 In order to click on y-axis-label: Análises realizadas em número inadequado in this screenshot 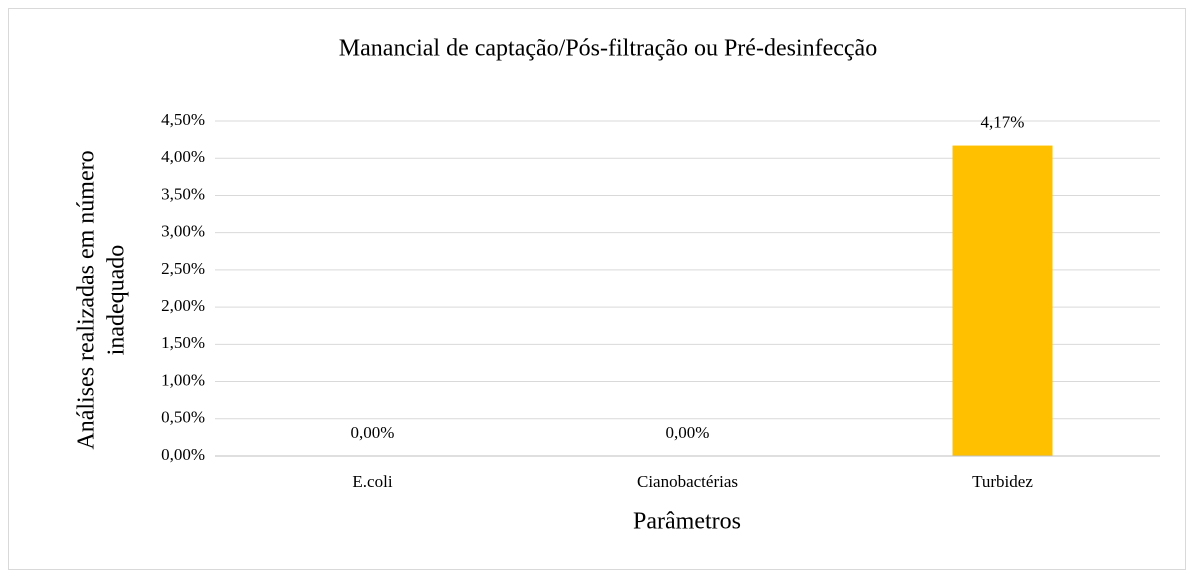, I will do `click(102, 299)`.